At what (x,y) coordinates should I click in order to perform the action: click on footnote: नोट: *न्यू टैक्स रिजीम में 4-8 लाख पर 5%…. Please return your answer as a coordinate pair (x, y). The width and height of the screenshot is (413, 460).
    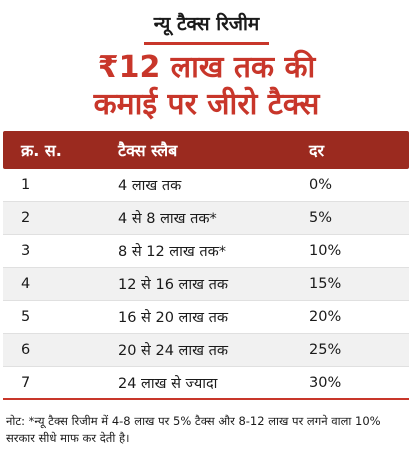
    Looking at the image, I should click on (193, 429).